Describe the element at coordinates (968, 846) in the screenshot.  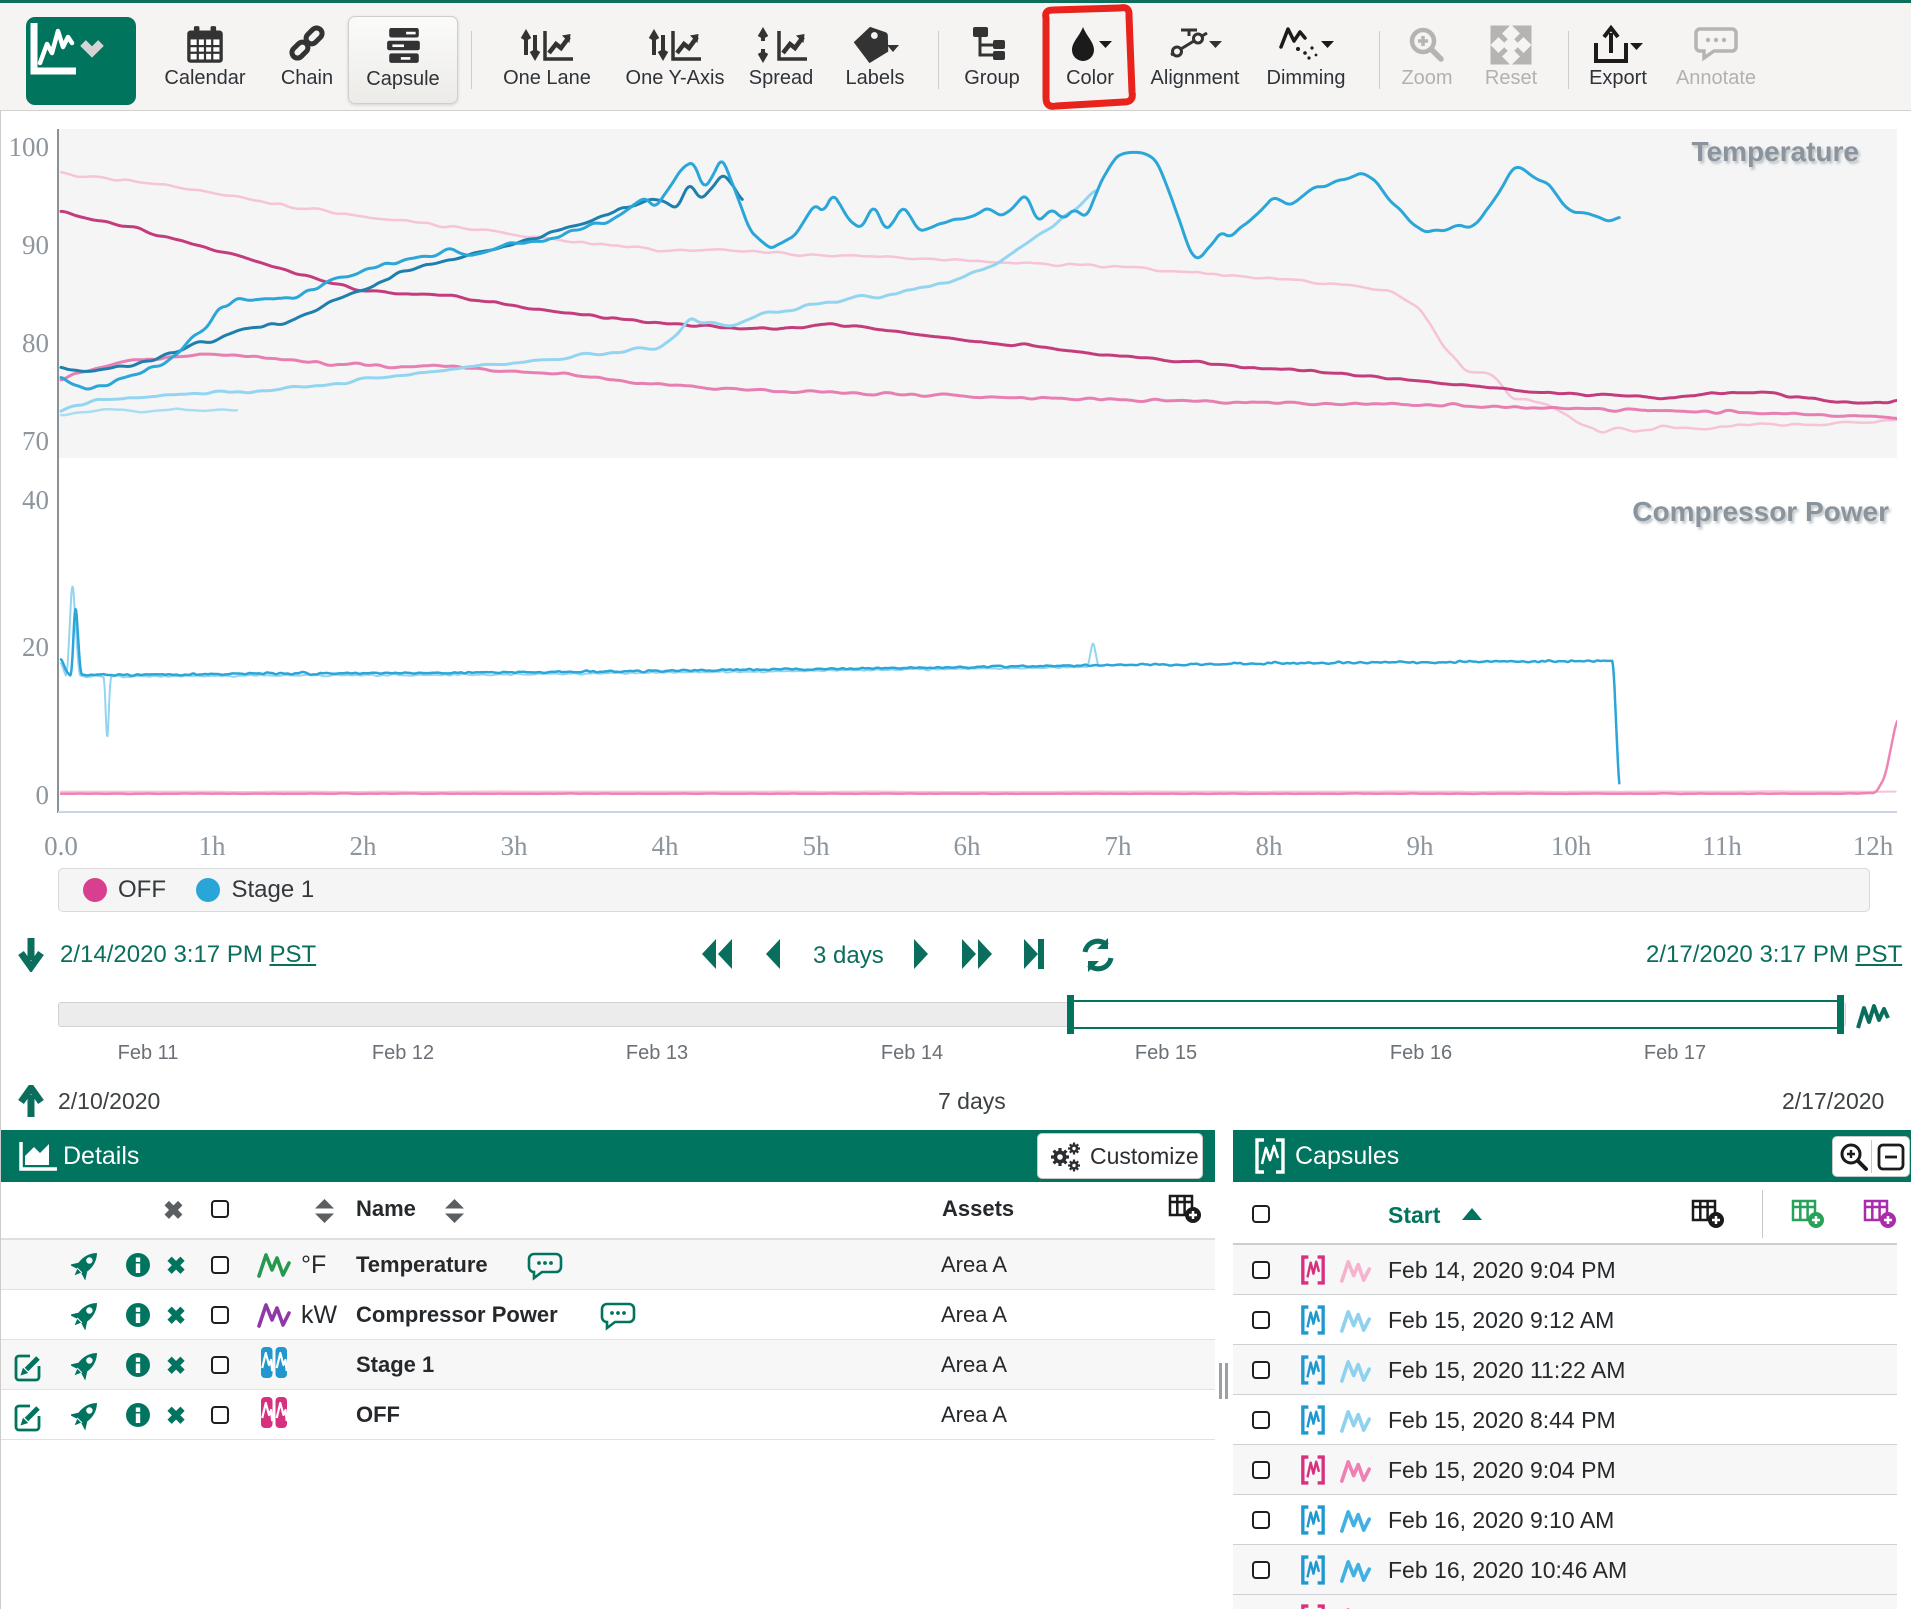
I see `svg-text: 6h` at that location.